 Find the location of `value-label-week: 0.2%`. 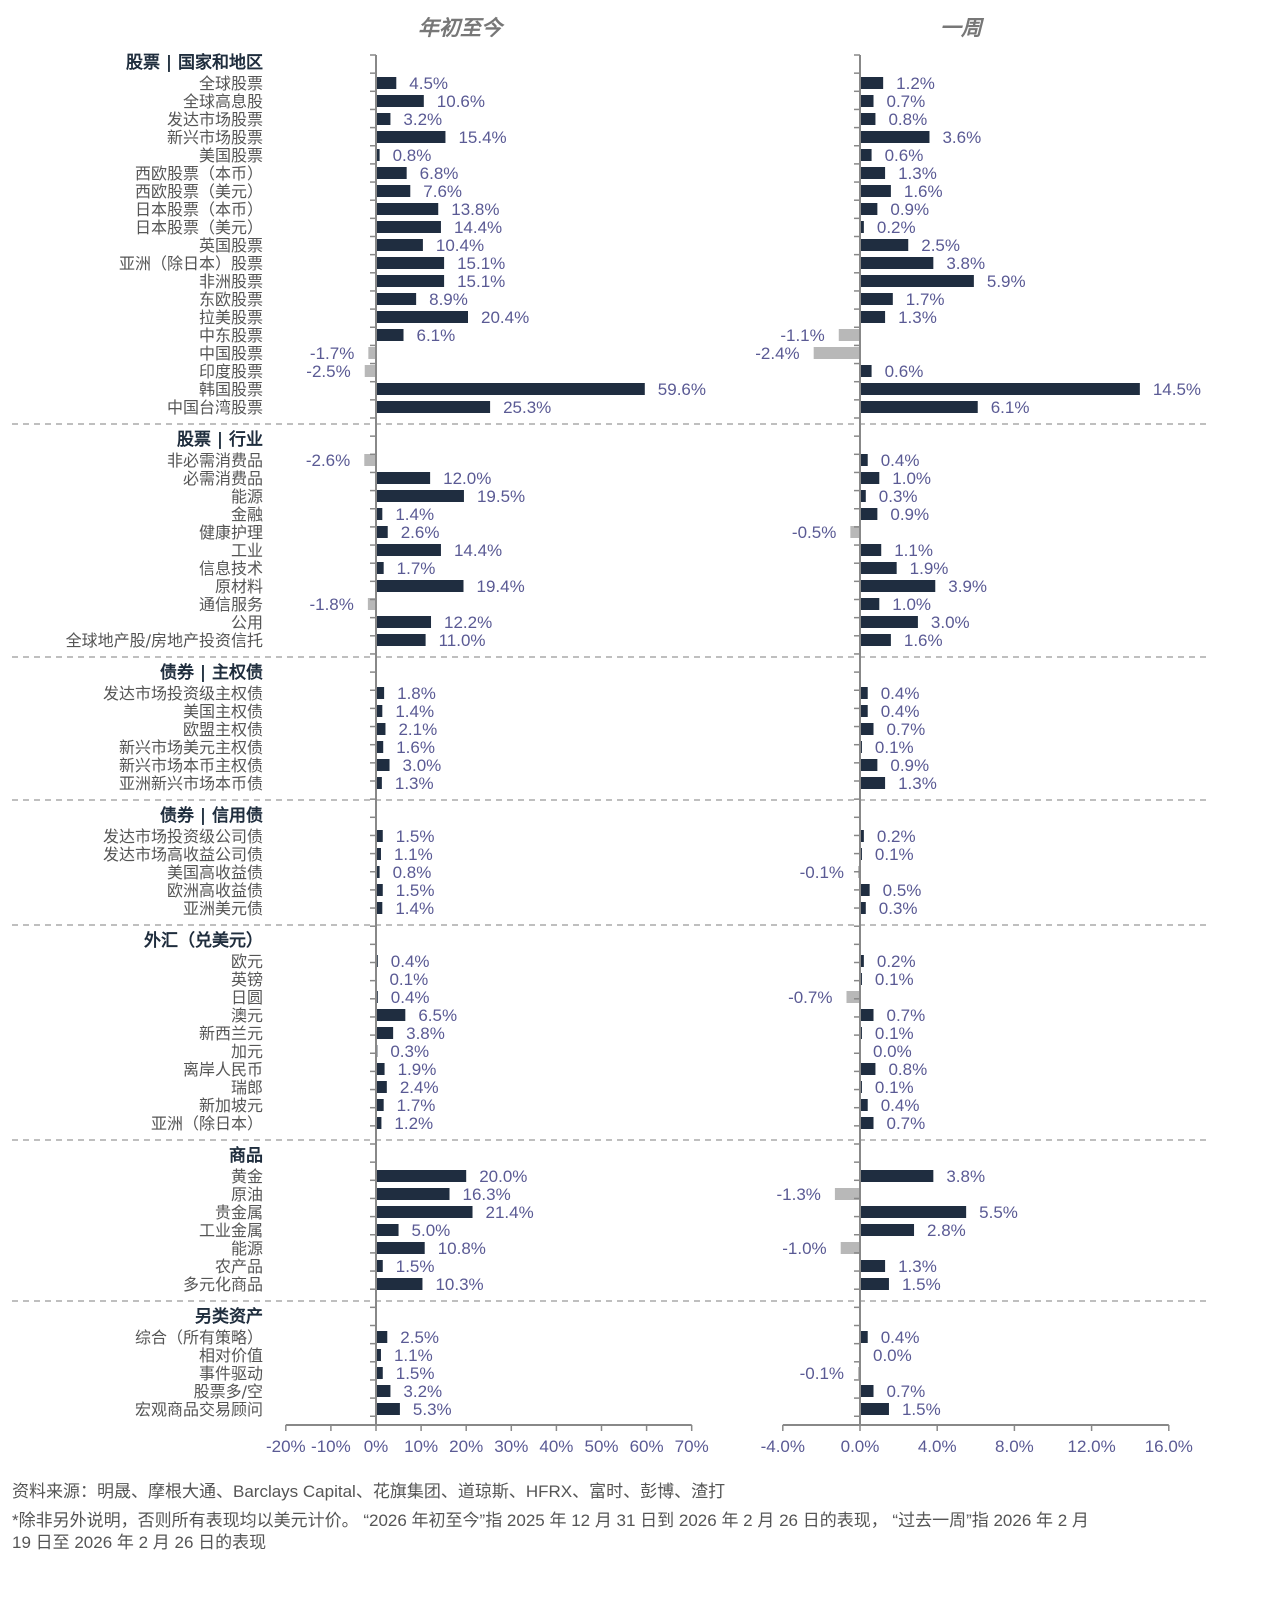

value-label-week: 0.2% is located at coordinates (896, 961).